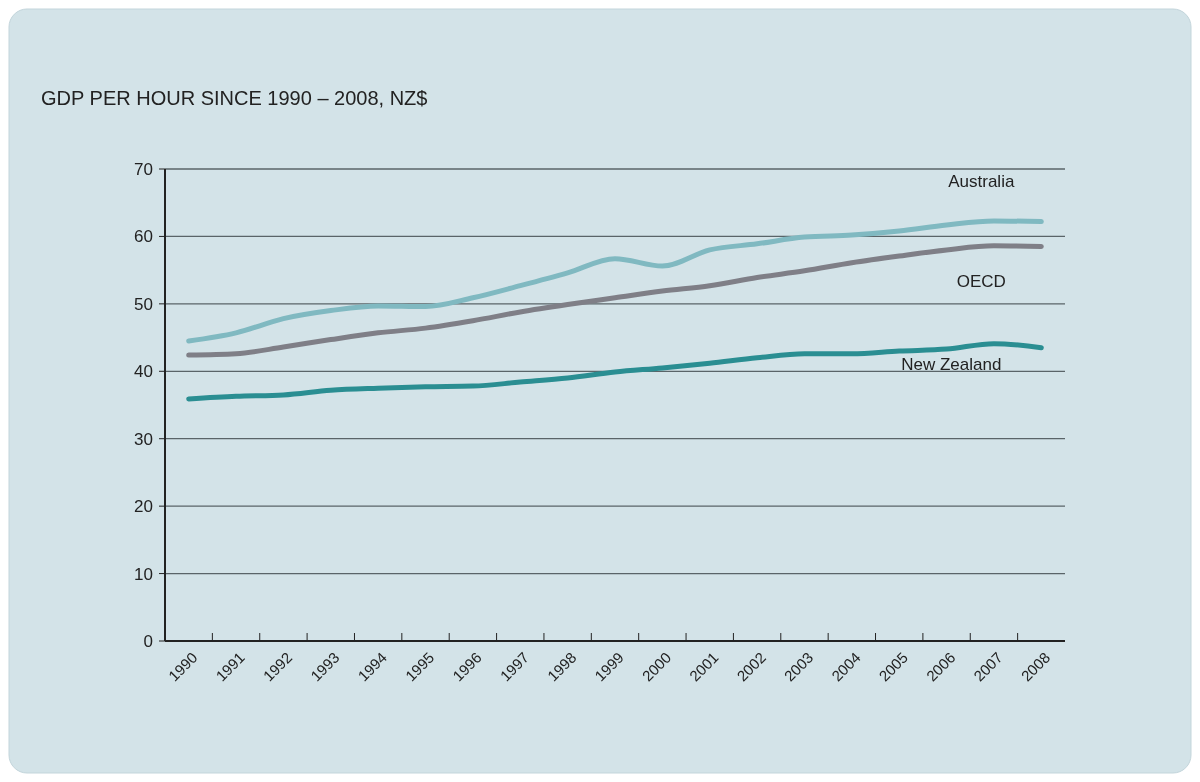  I want to click on chart-title: GDP PER HOUR SINCE 1990 – 2008, NZ$, so click(234, 98).